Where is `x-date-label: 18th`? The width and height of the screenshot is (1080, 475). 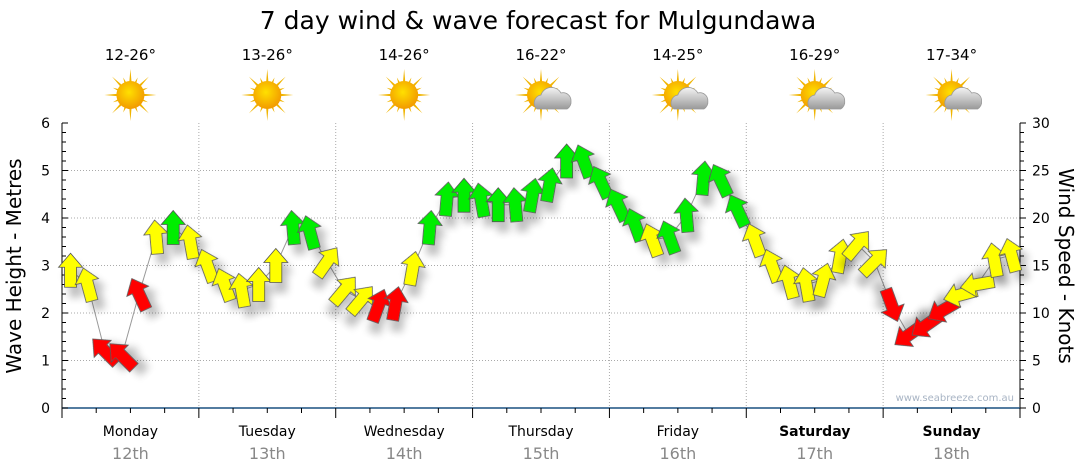 x-date-label: 18th is located at coordinates (951, 453).